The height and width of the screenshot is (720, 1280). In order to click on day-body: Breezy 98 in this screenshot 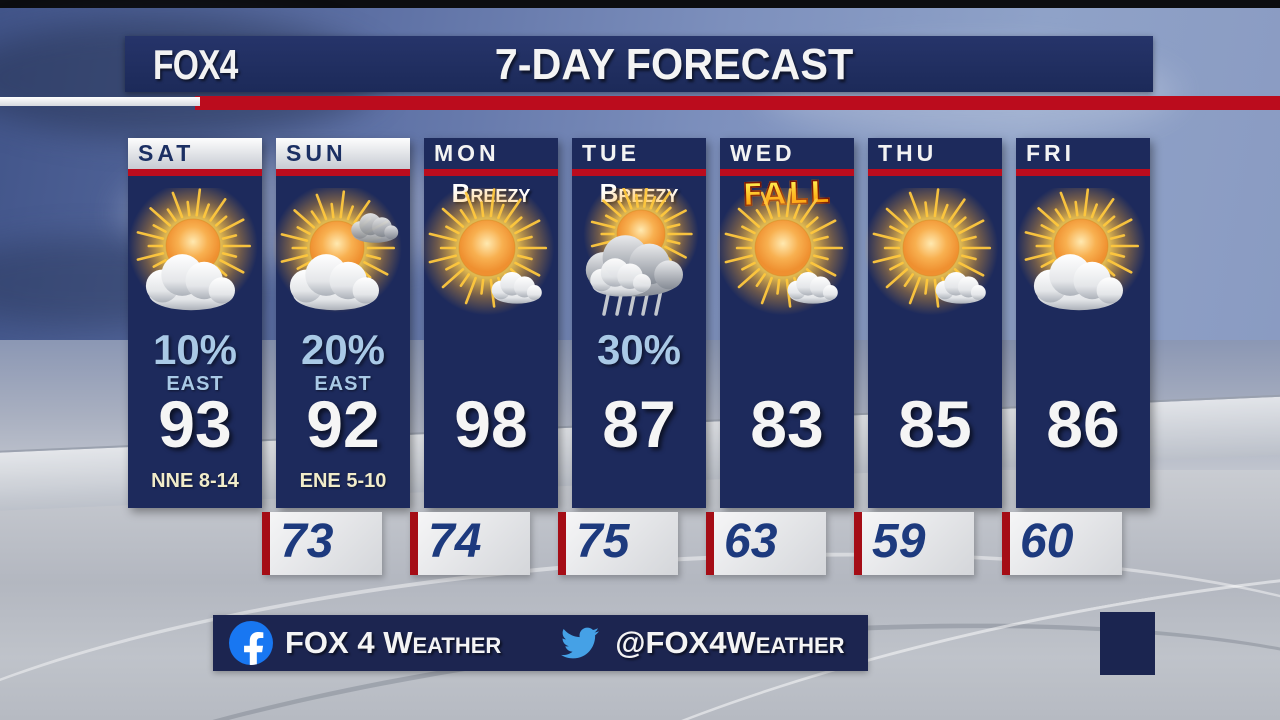, I will do `click(490, 342)`.